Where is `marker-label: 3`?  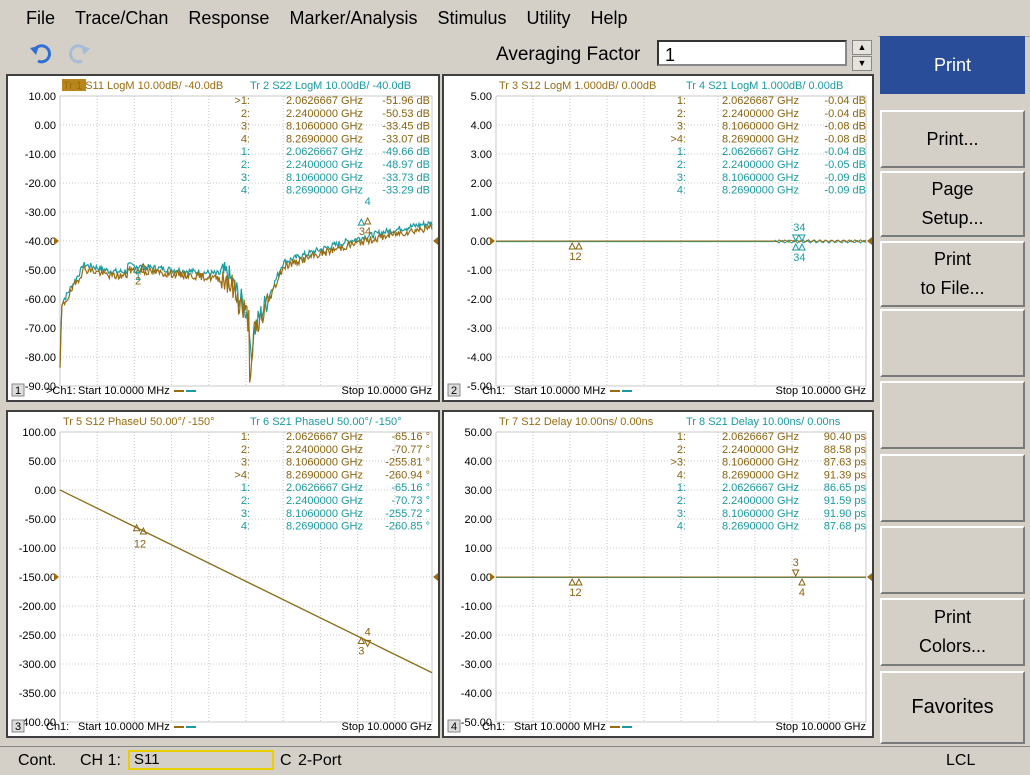 marker-label: 3 is located at coordinates (361, 651).